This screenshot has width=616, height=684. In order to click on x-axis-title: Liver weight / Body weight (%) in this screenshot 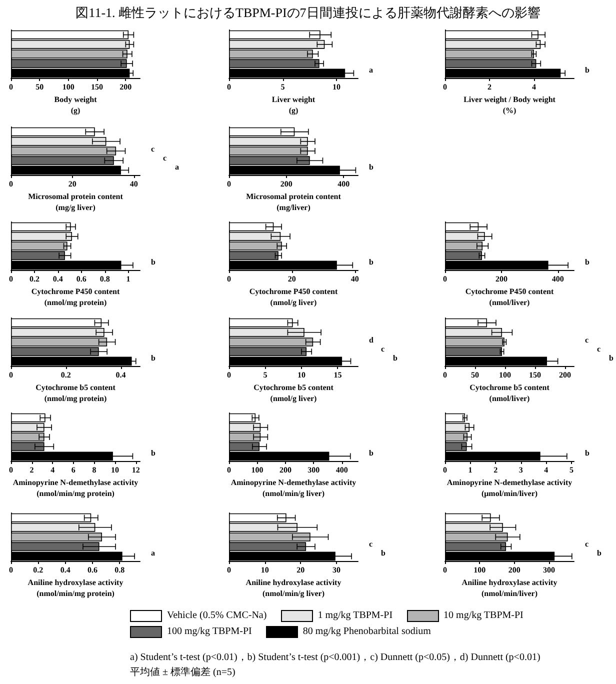, I will do `click(510, 105)`.